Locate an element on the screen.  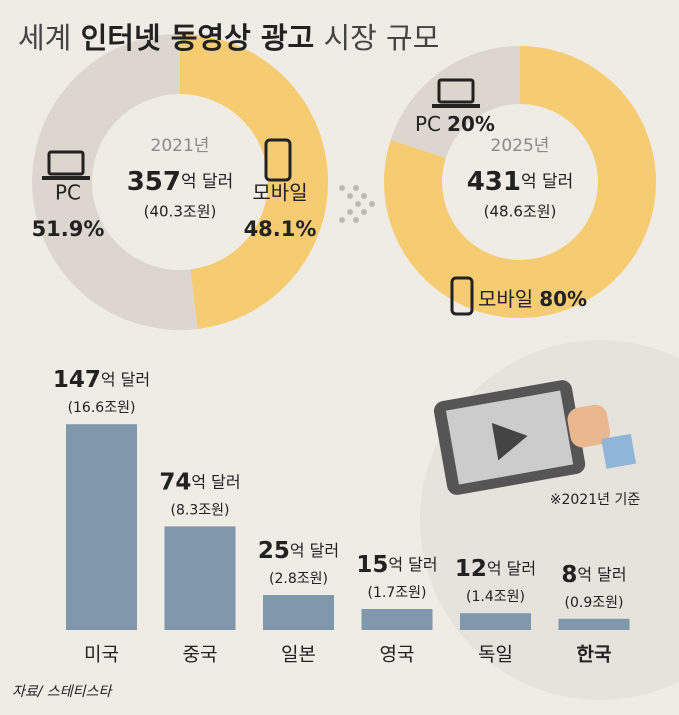
tablet-illustration is located at coordinates (534, 437).